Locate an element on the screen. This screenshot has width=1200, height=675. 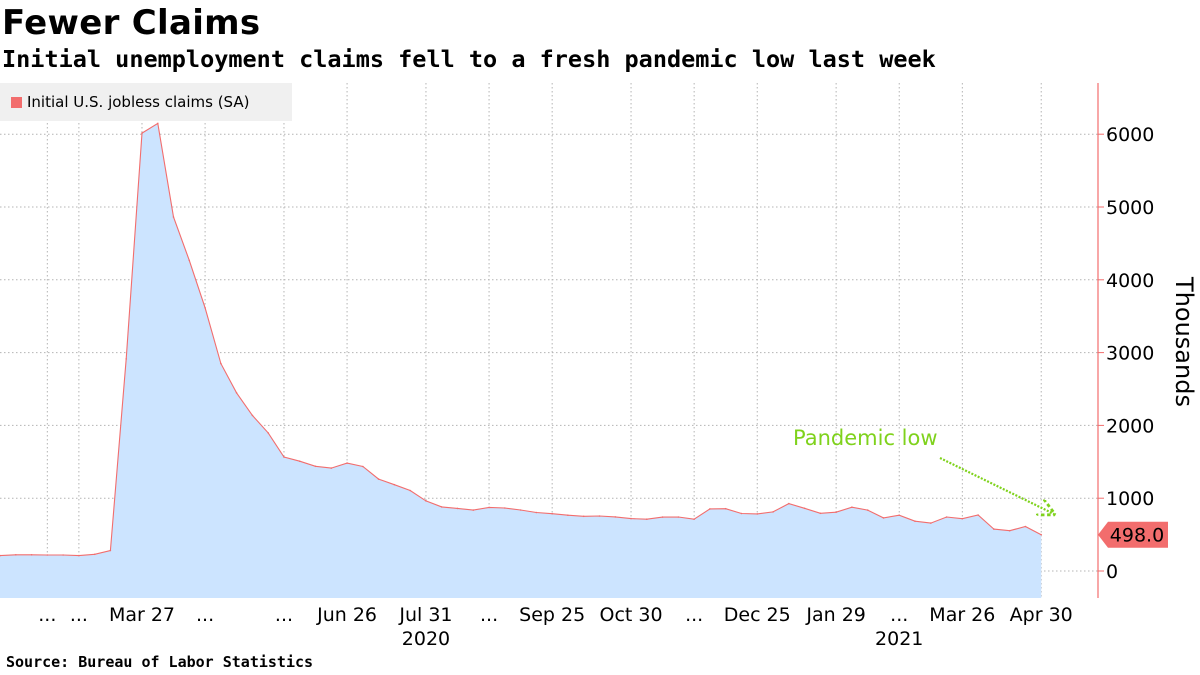
x-tick-label: Mar 27 is located at coordinates (142, 615).